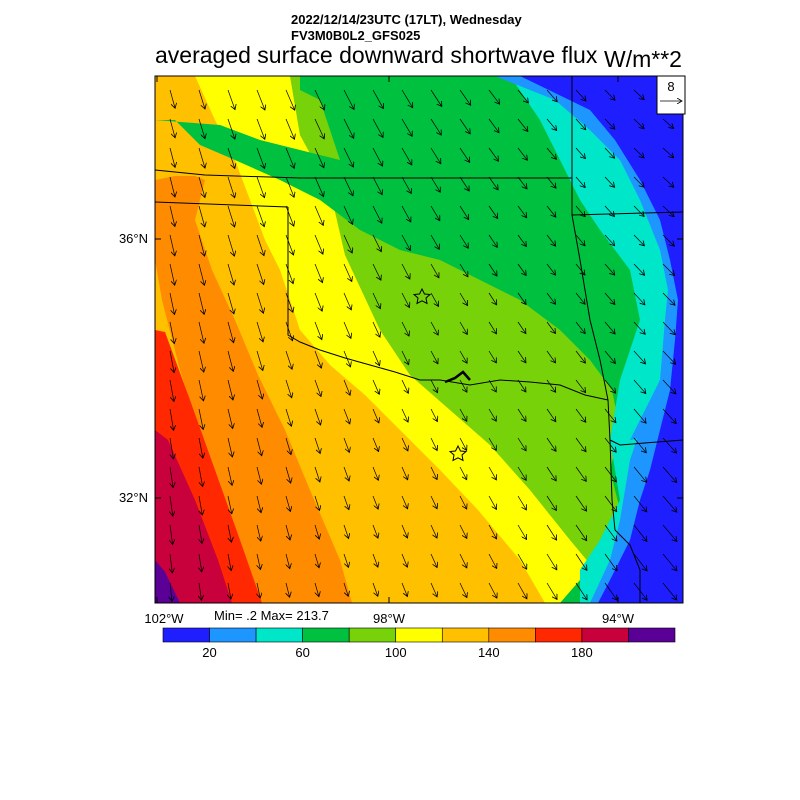  I want to click on title-model-line: FV3M0B0L2_GFS025, so click(356, 35).